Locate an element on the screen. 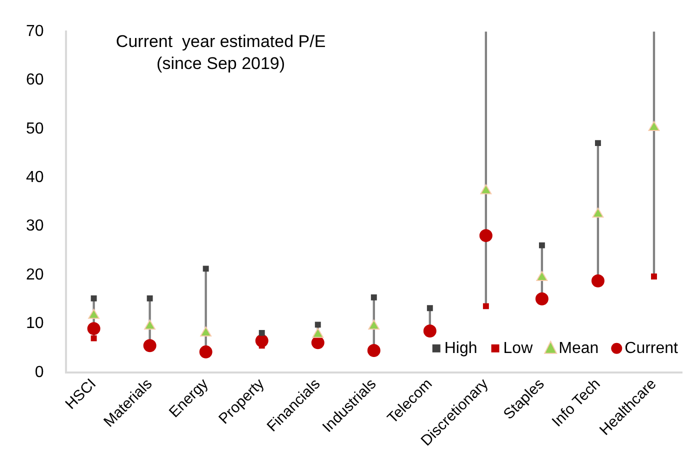 This screenshot has height=453, width=698. y-tick-label: 10 is located at coordinates (35, 323).